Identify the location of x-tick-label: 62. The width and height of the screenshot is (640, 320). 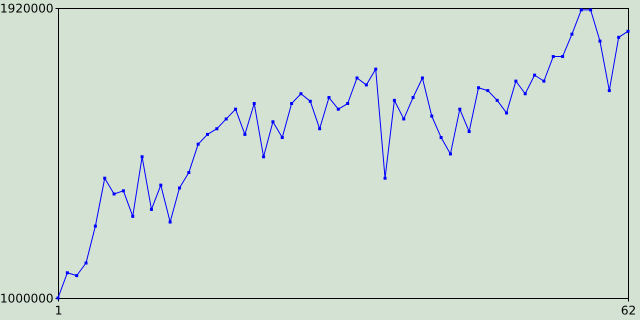
(628, 311).